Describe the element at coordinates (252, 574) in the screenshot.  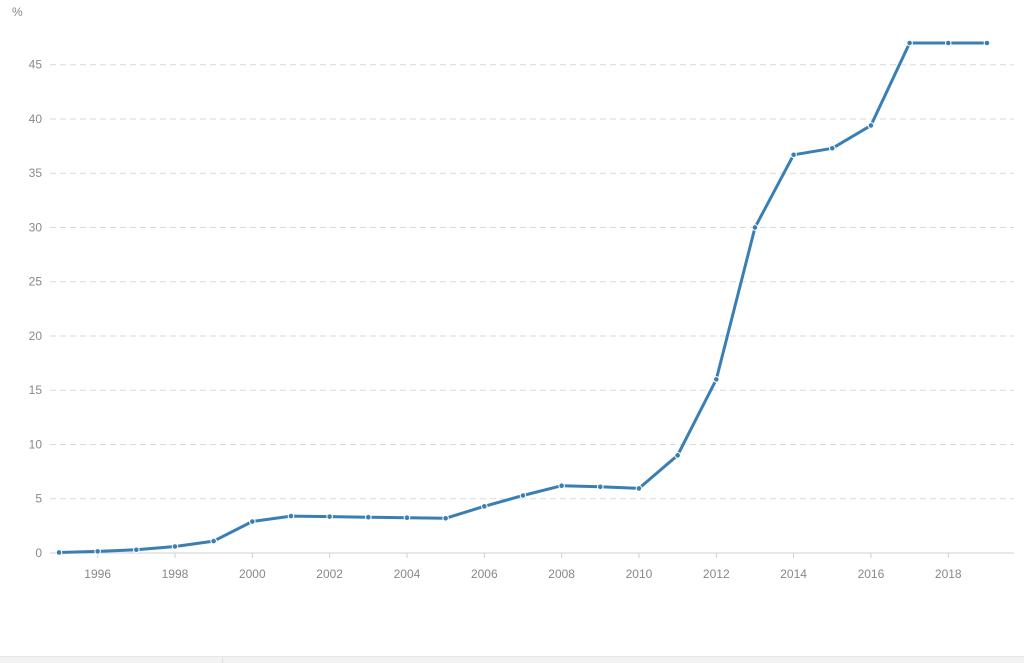
I see `x-tick-label: 2000` at that location.